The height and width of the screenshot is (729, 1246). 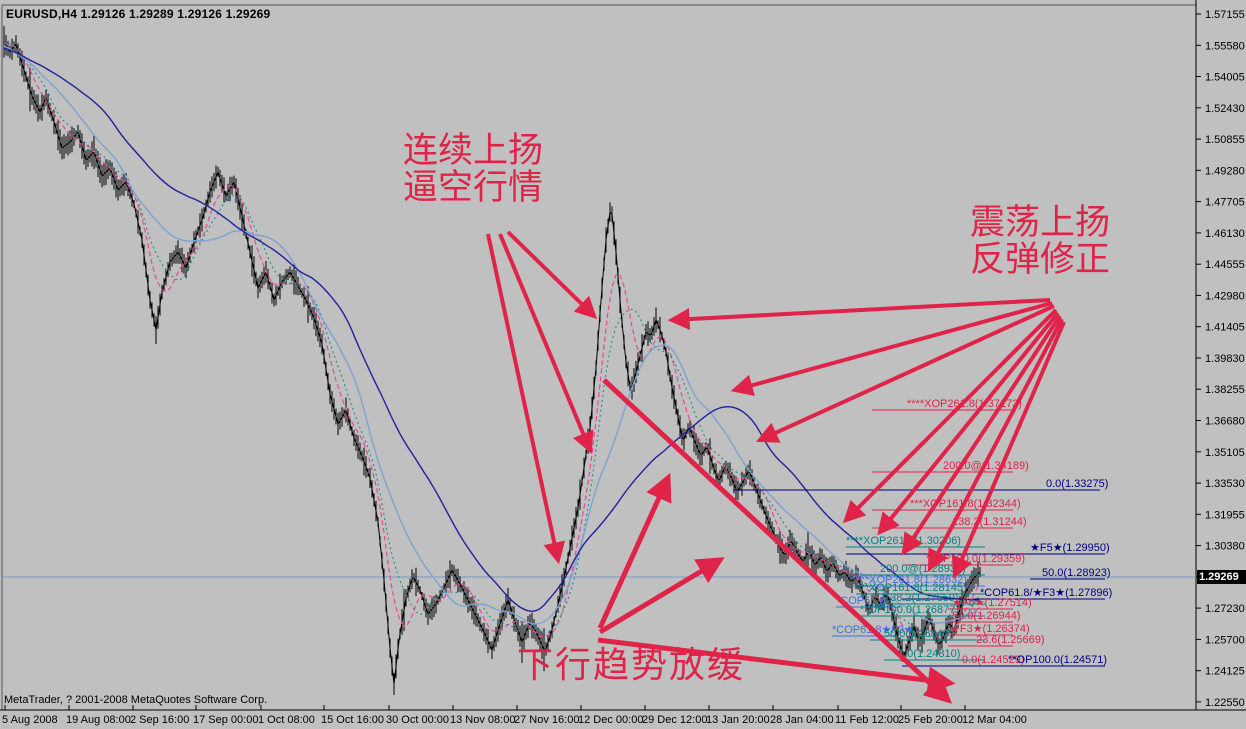 I want to click on time-tick-label: 5 Aug 2008, so click(x=30, y=720).